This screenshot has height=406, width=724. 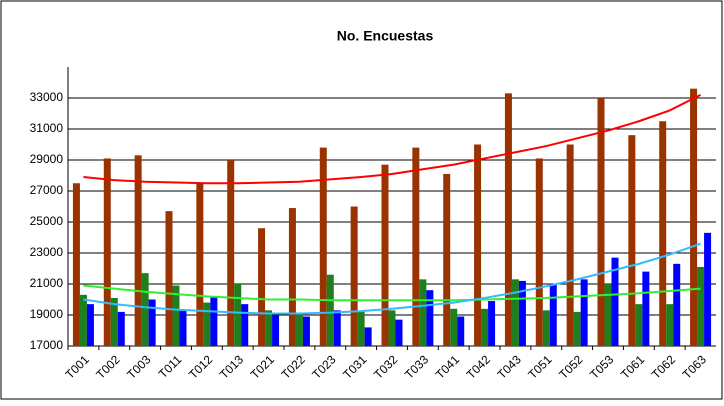 I want to click on y-tick-label: 17000, so click(x=47, y=345).